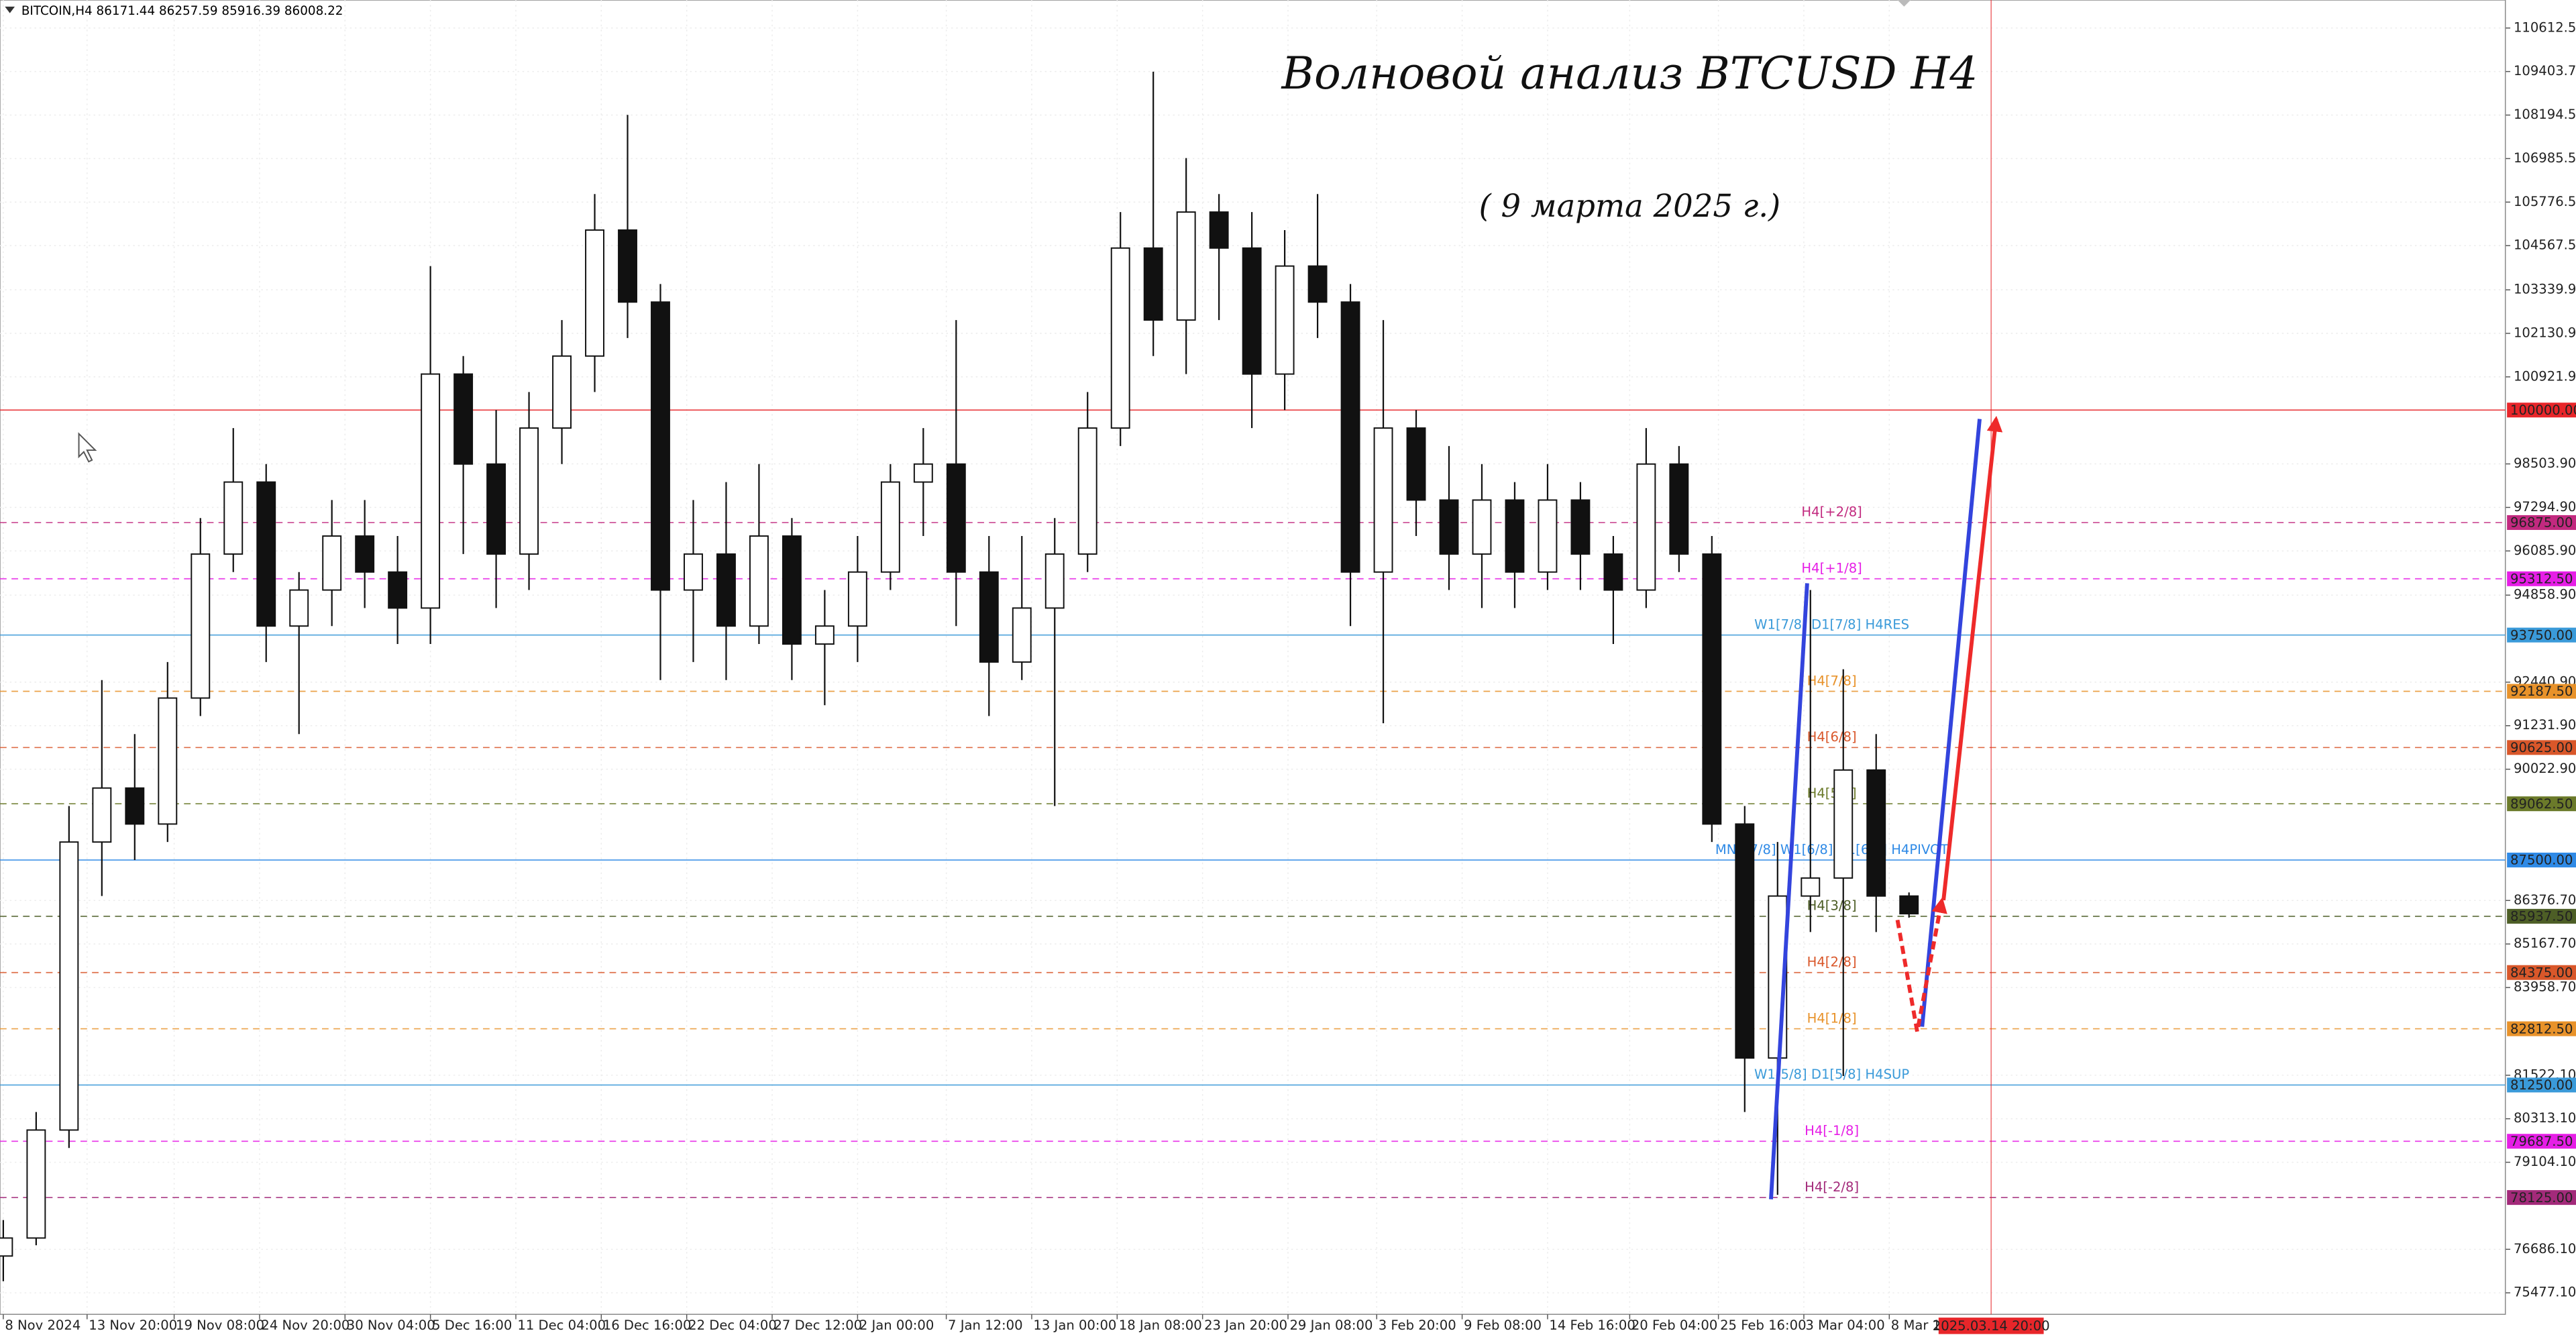 Image resolution: width=2576 pixels, height=1339 pixels. What do you see at coordinates (87, 447) in the screenshot?
I see `mouse-cursor` at bounding box center [87, 447].